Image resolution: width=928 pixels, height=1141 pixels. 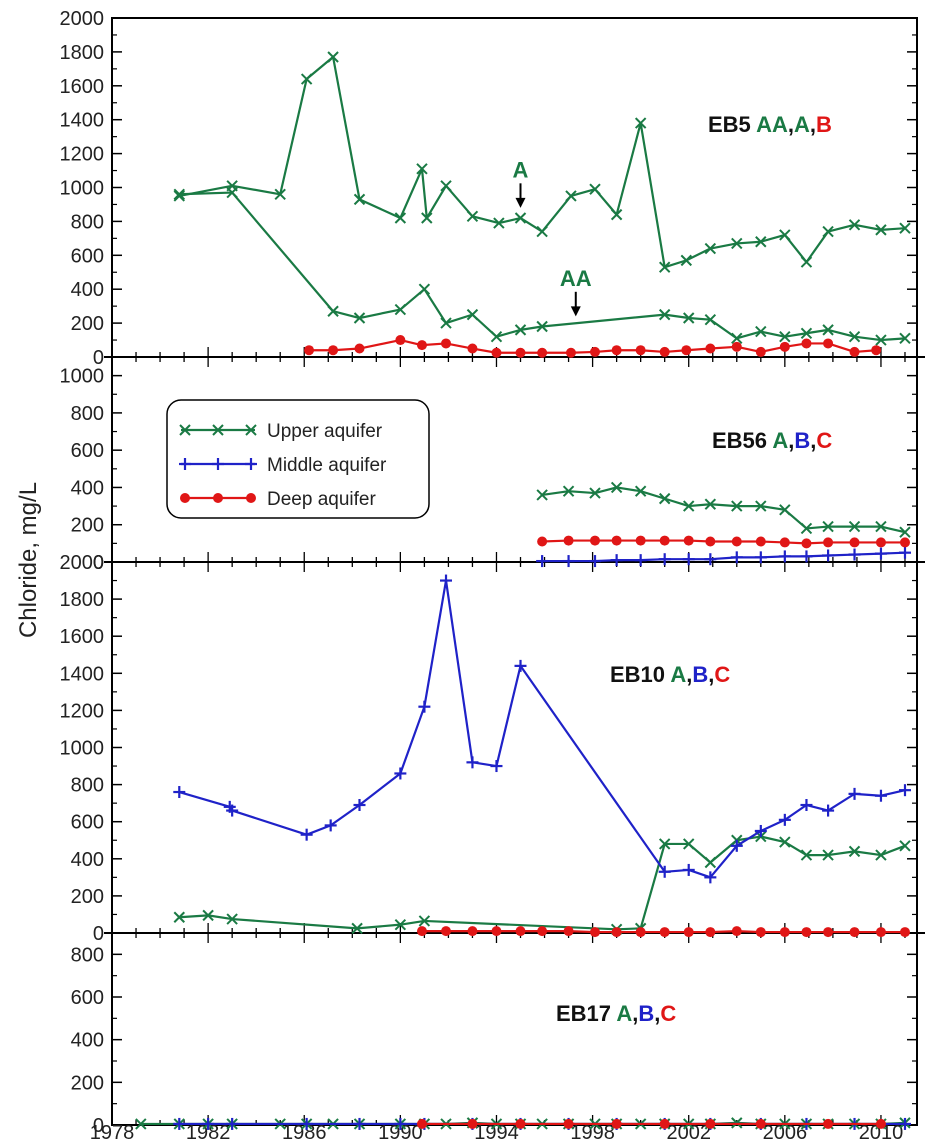 What do you see at coordinates (82, 19) in the screenshot?
I see `y-tick-label: 2000` at bounding box center [82, 19].